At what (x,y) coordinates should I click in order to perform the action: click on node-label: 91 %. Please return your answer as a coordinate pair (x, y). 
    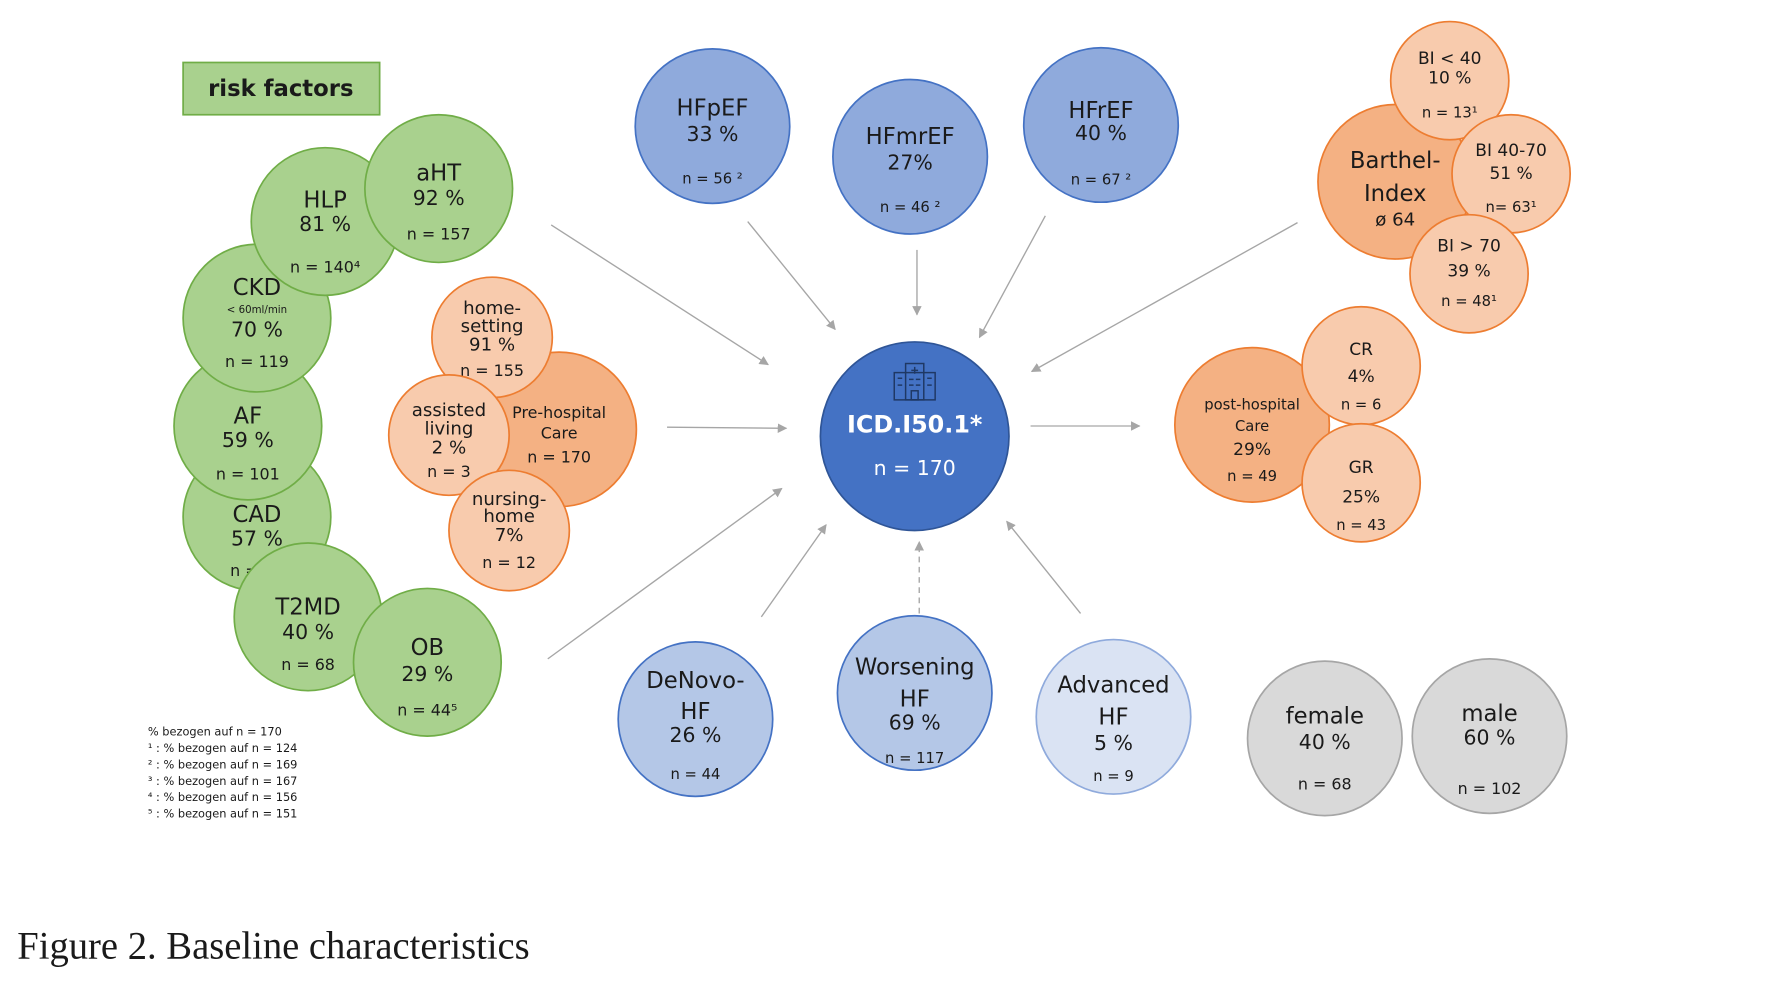
    Looking at the image, I should click on (492, 344).